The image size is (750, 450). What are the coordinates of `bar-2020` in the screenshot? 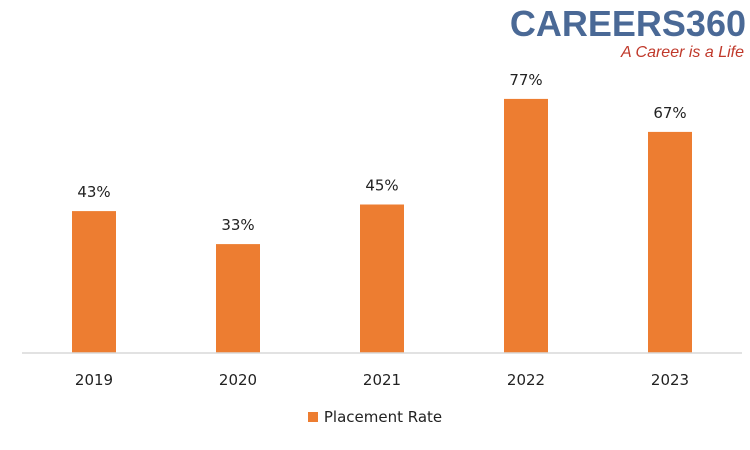 It's located at (238, 298).